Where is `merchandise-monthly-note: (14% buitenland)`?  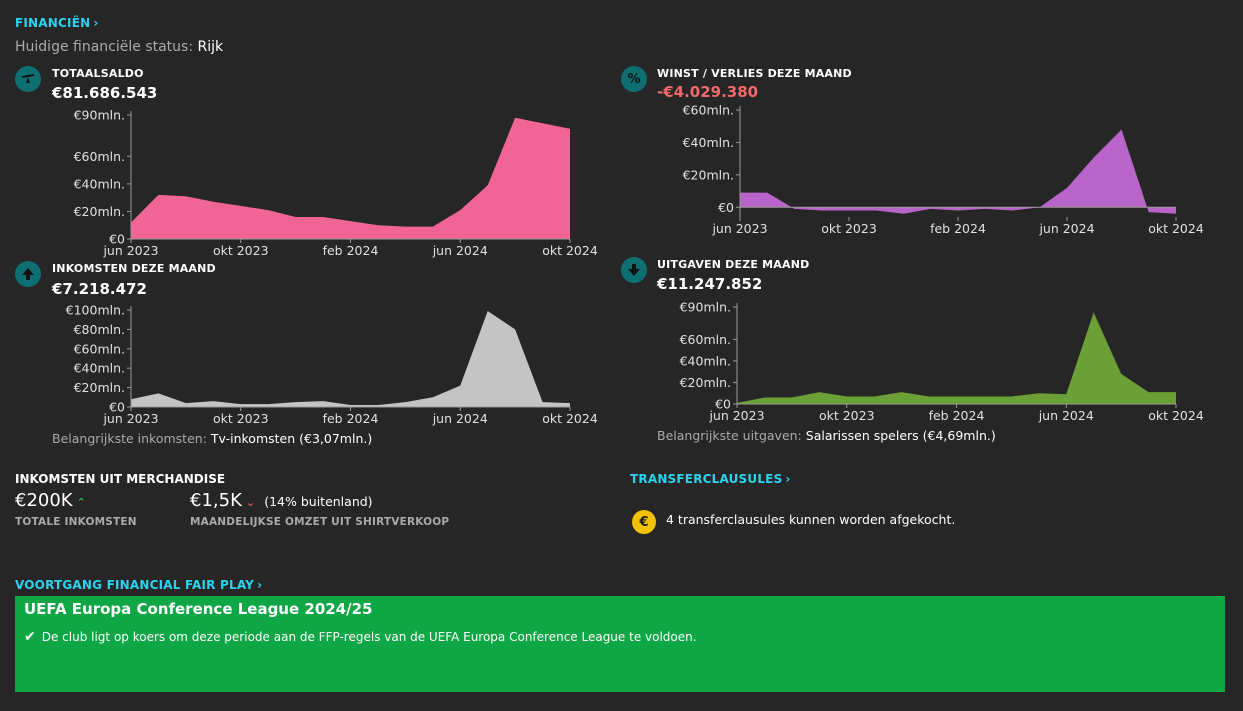 merchandise-monthly-note: (14% buitenland) is located at coordinates (318, 501).